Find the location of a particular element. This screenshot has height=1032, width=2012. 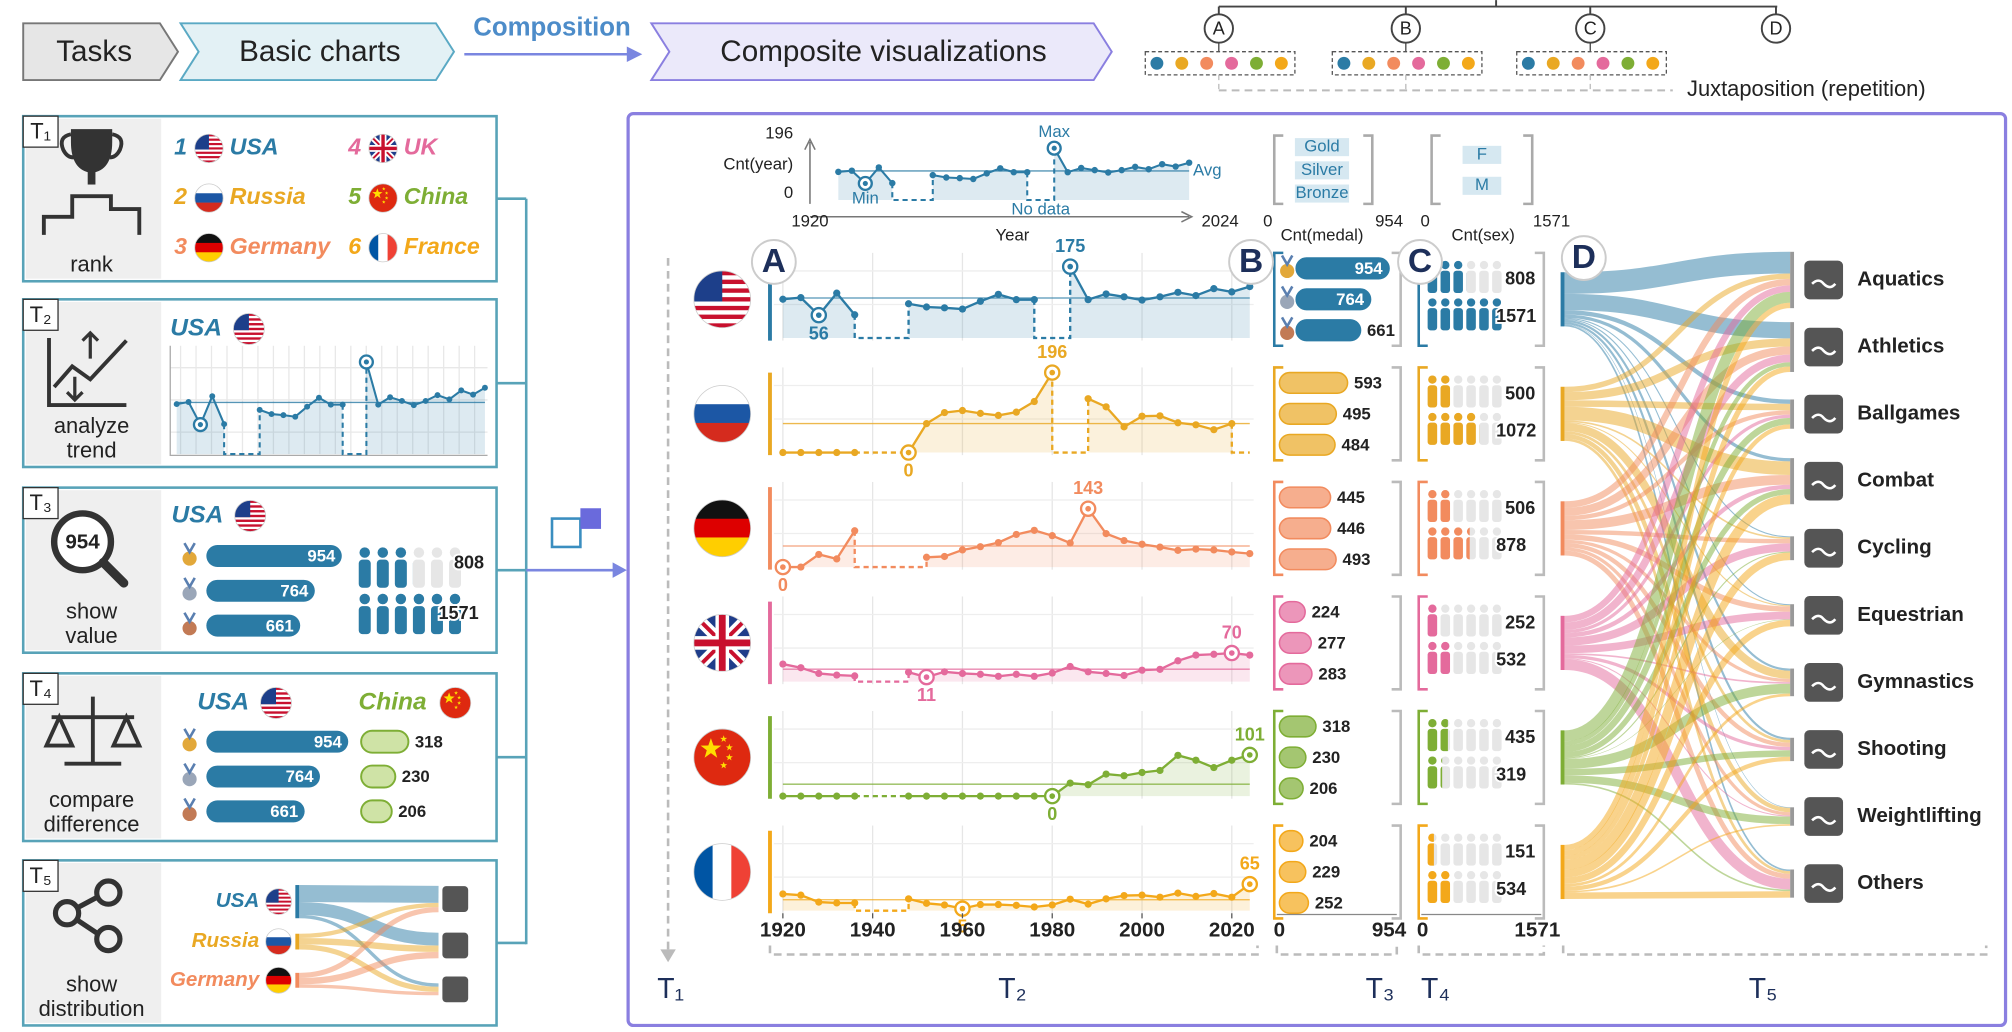

bracket is located at coordinates (1278, 643).